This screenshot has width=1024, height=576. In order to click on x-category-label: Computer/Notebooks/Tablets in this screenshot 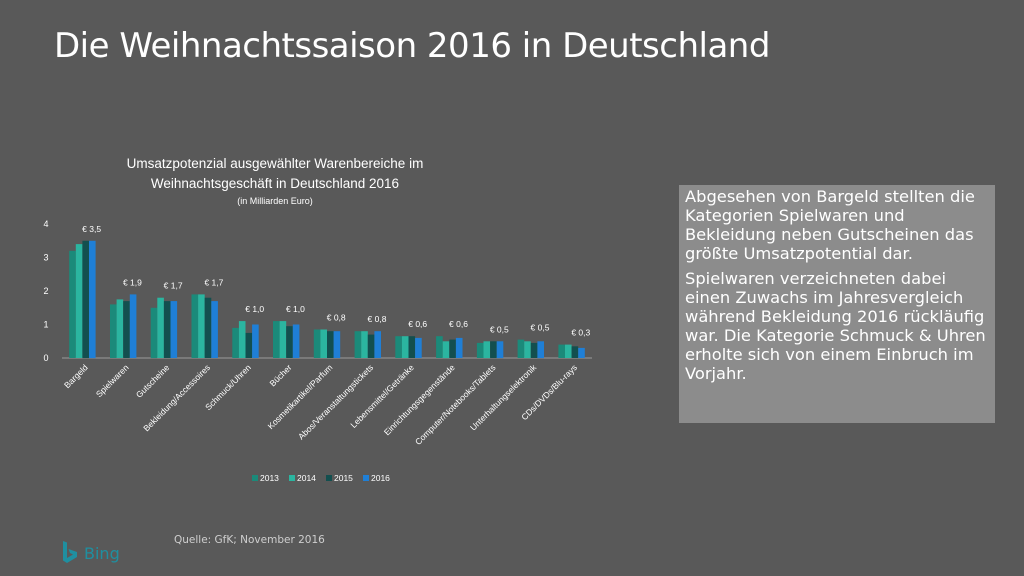, I will do `click(455, 404)`.